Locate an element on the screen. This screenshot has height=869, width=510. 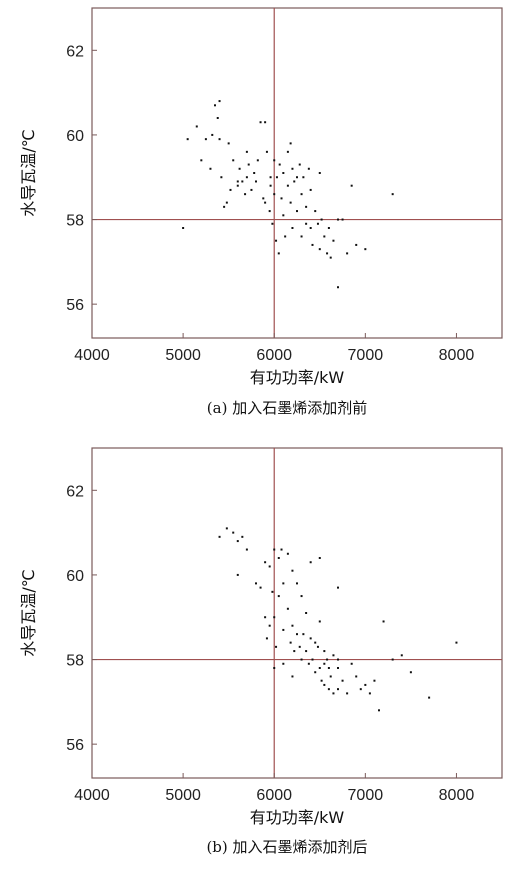
figure-caption: (b) 加入石墨烯添加剂后 is located at coordinates (286, 847).